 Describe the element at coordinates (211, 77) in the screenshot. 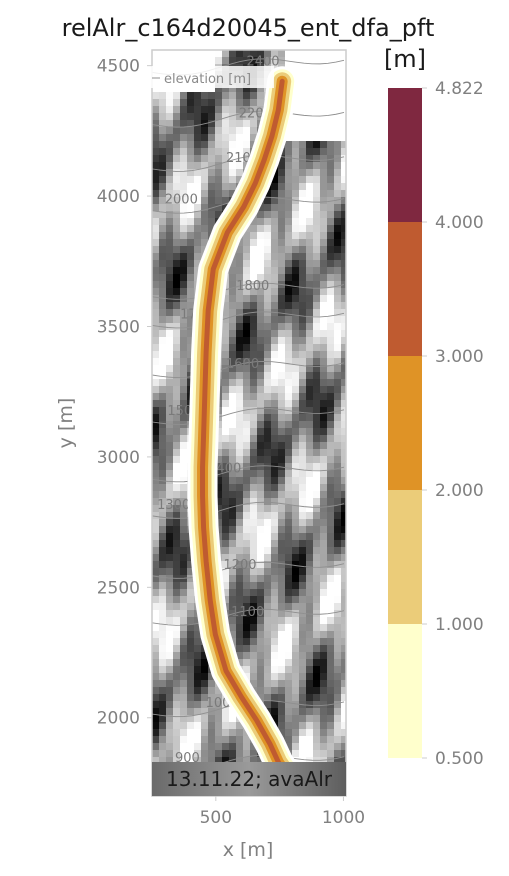

I see `legend-box` at that location.